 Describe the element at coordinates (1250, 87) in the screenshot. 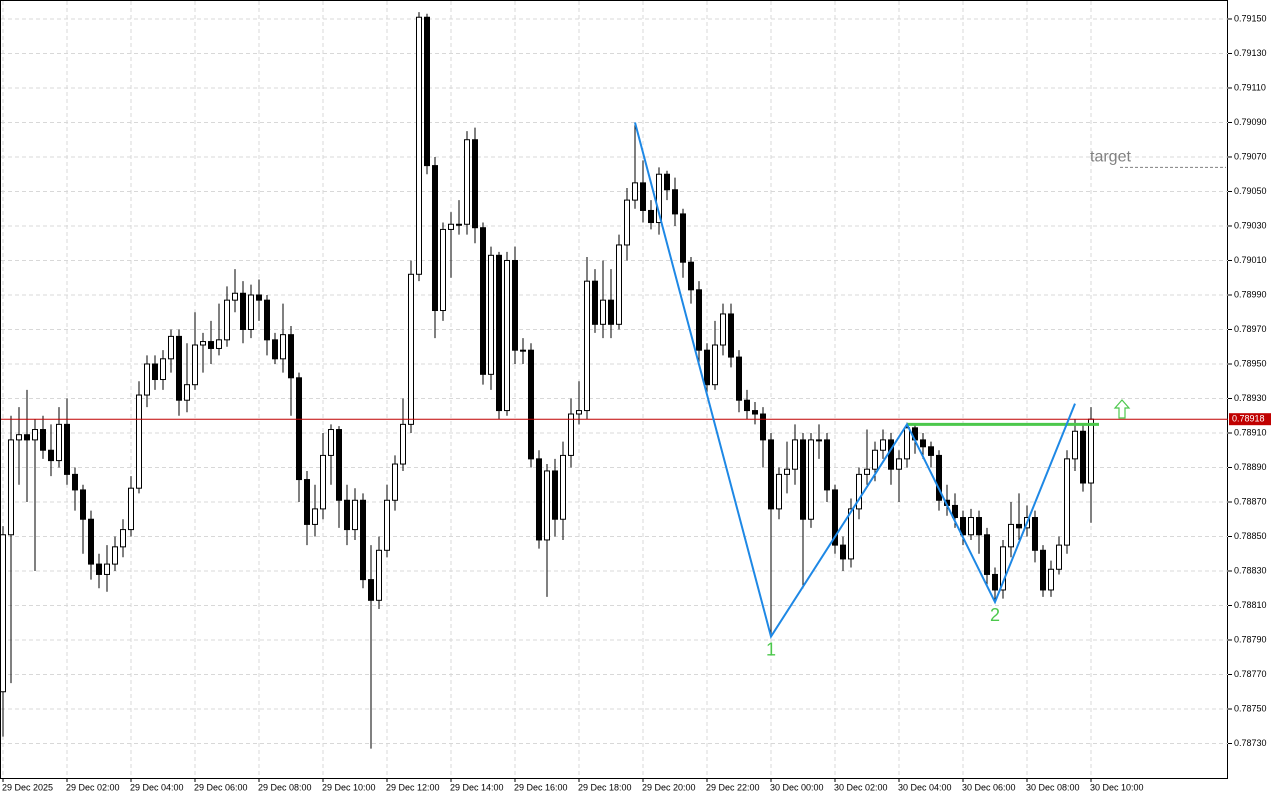

I see `y-tick-label: 0.79110` at that location.